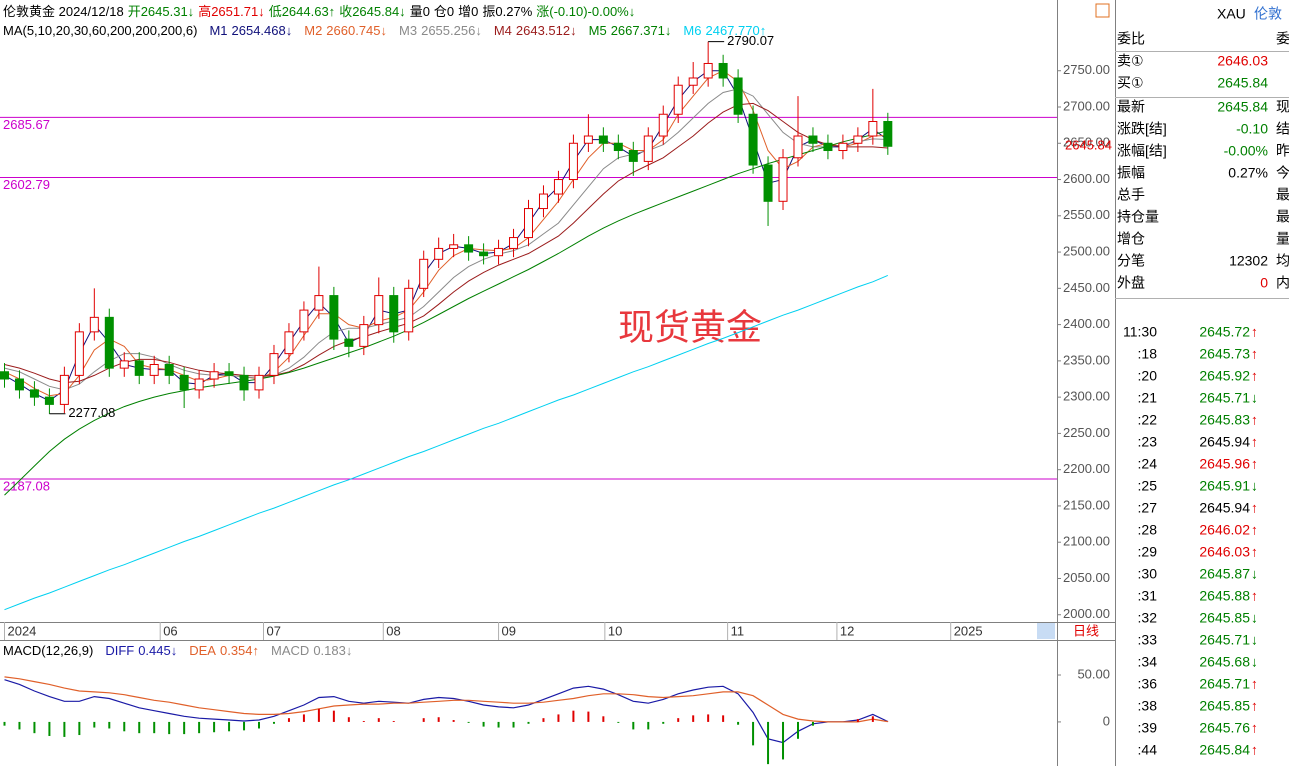  I want to click on tick-price: 2645.83, so click(1224, 420).